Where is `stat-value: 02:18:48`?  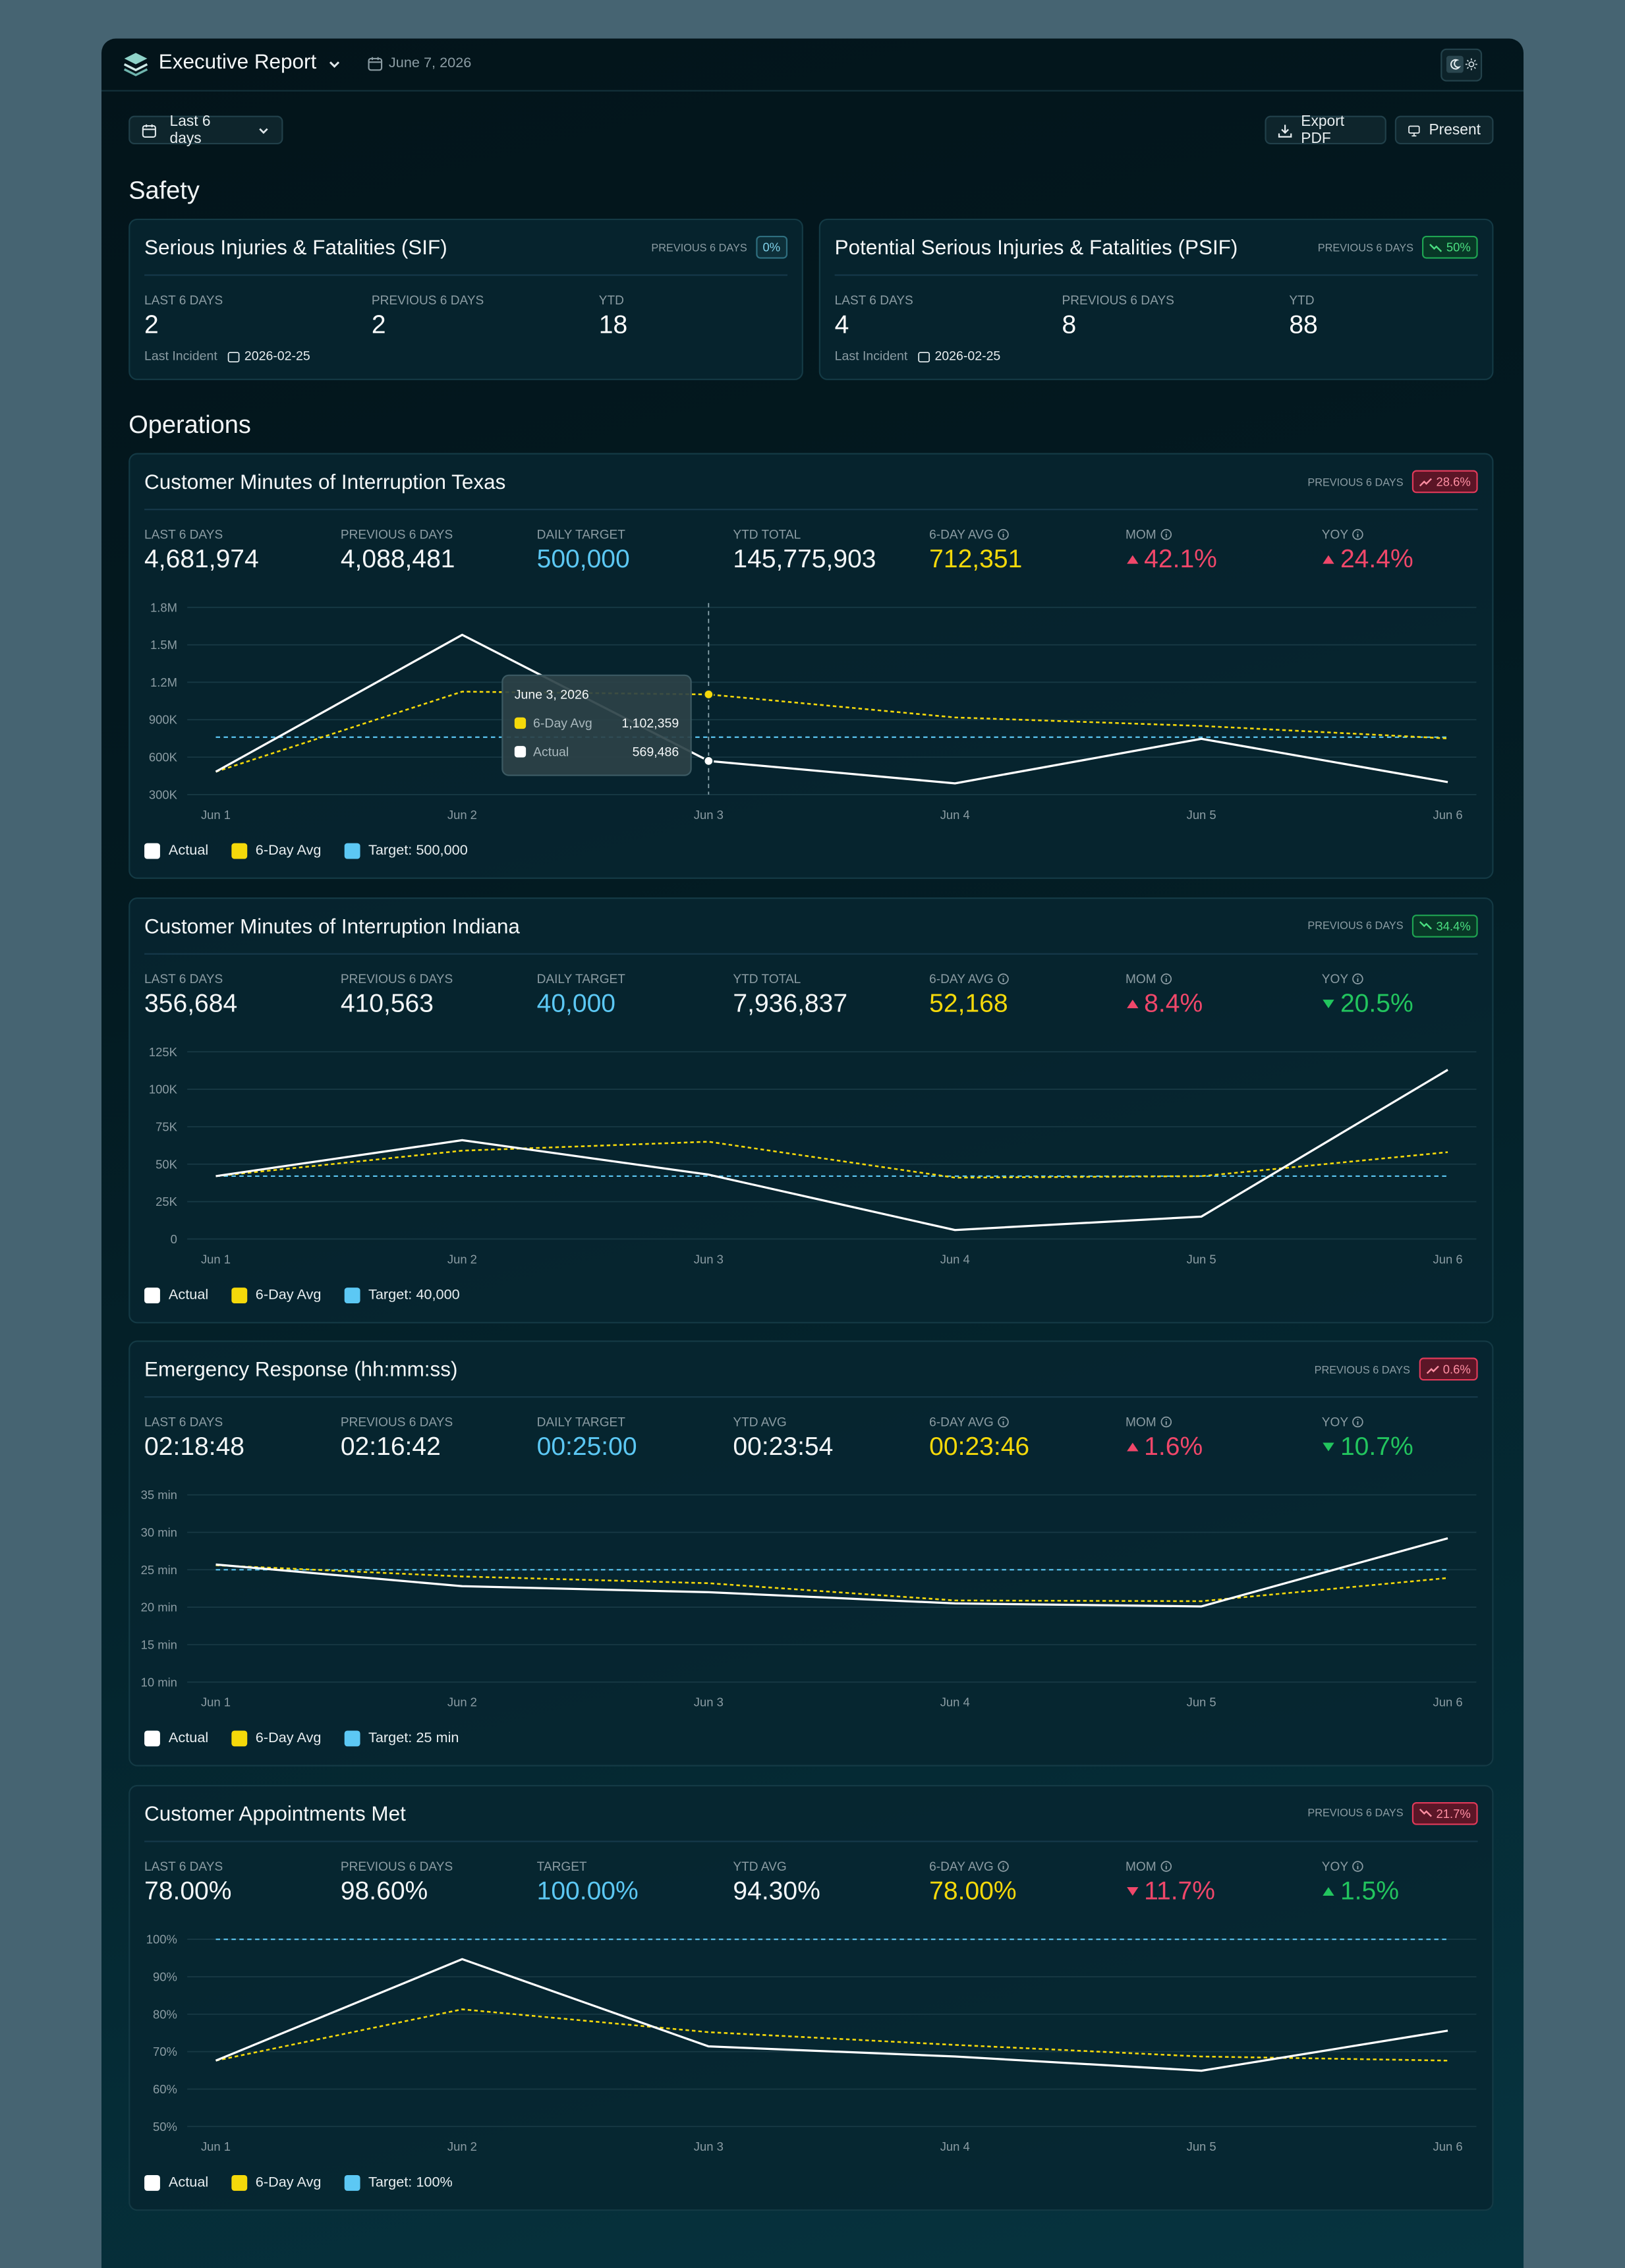
stat-value: 02:18:48 is located at coordinates (194, 1447).